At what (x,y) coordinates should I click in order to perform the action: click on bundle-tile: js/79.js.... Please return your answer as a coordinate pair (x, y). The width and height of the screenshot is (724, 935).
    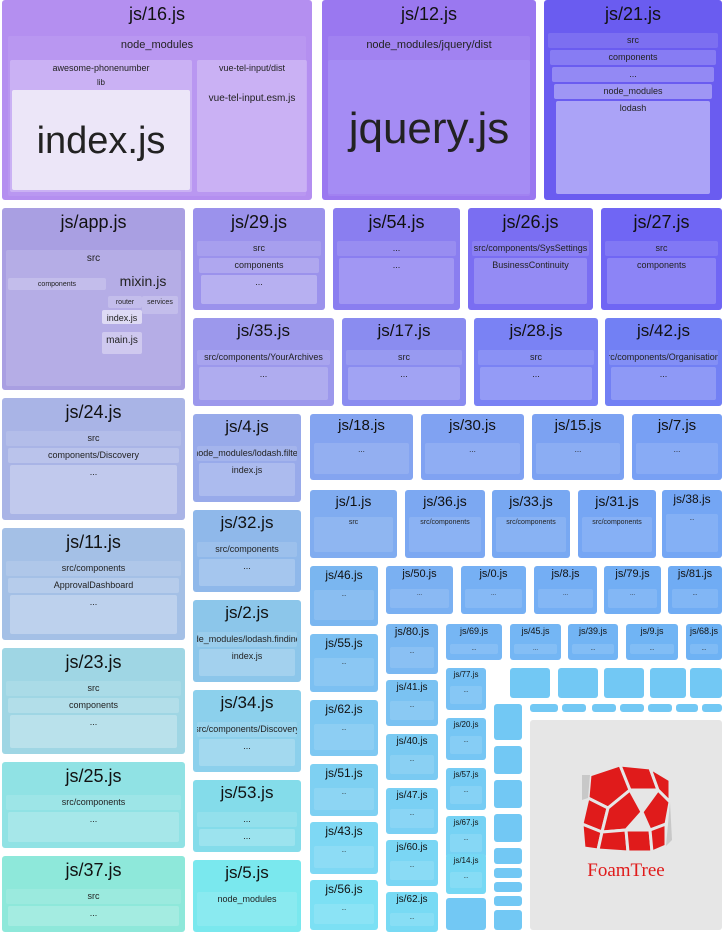
    Looking at the image, I should click on (632, 590).